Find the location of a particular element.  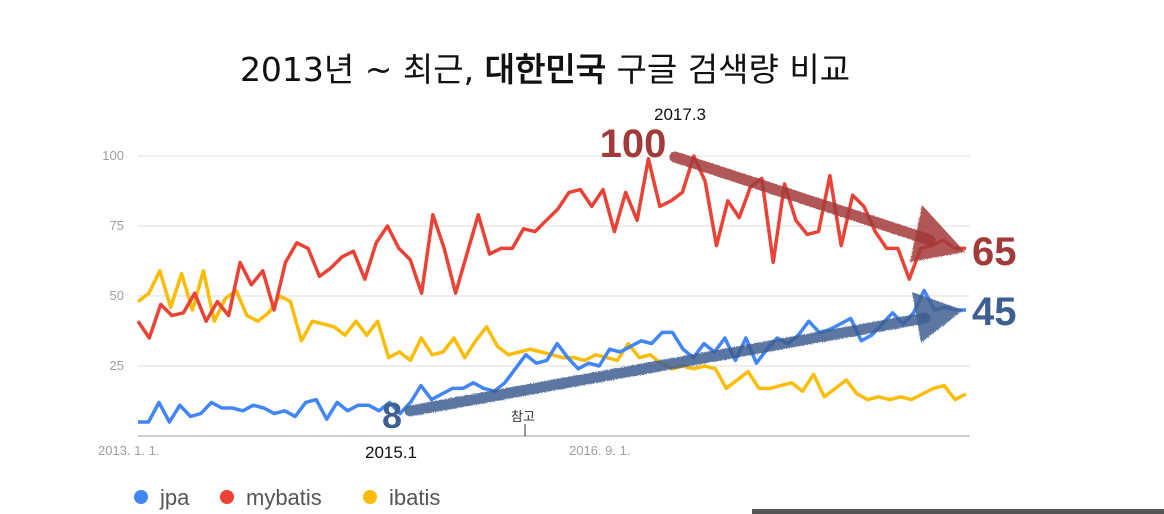

legend-item-ibatis: ibatis is located at coordinates (401, 497).